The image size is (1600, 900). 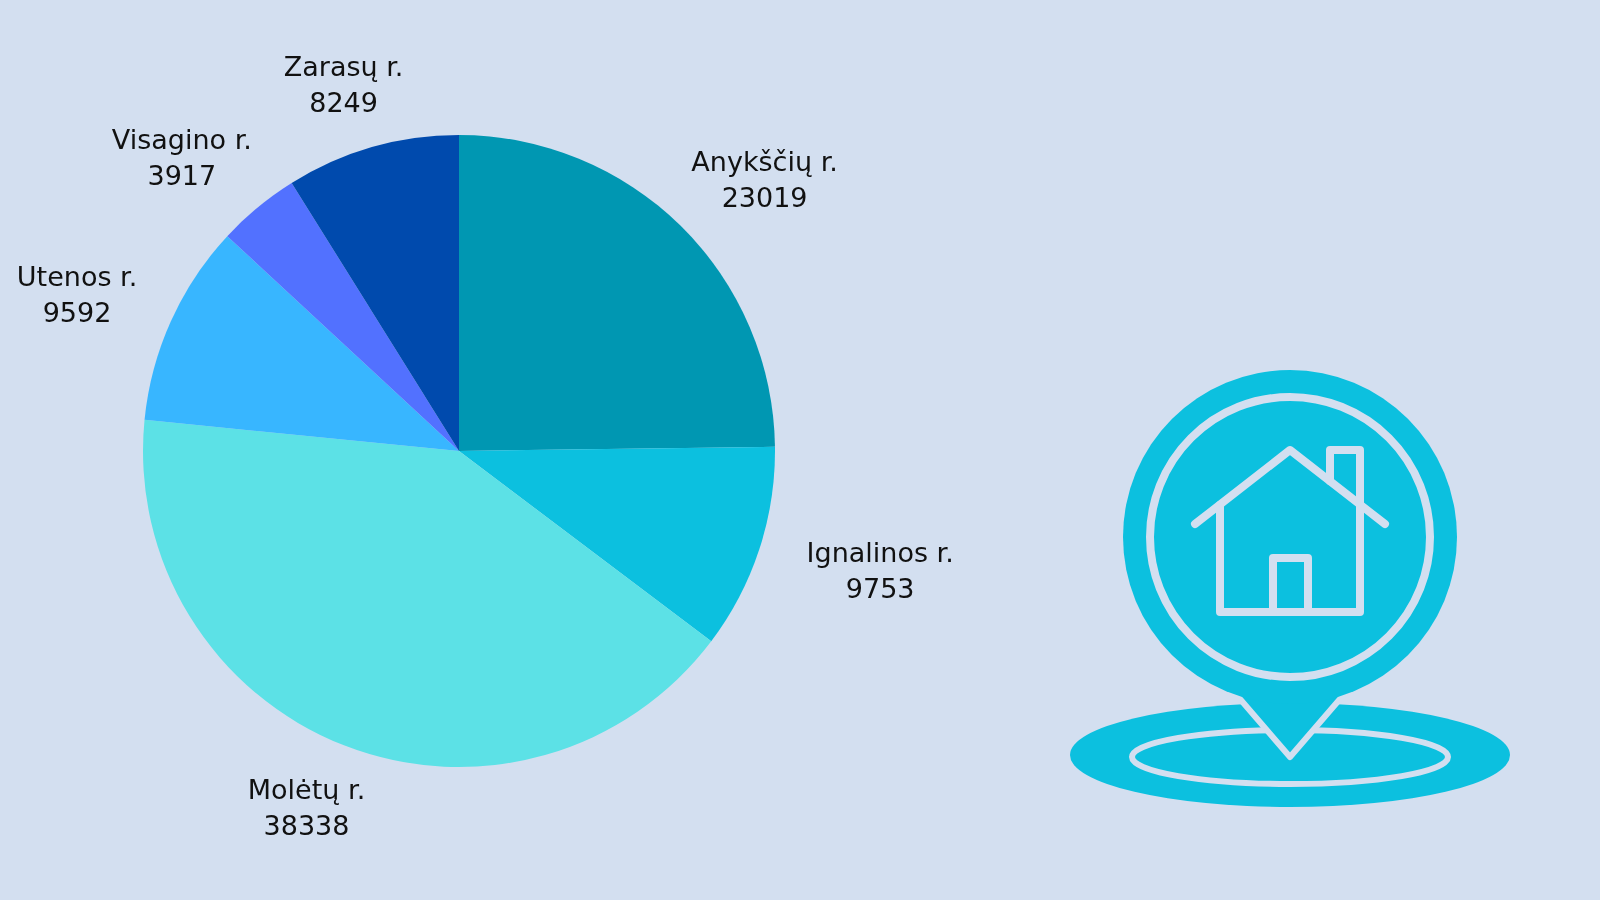 What do you see at coordinates (182, 175) in the screenshot?
I see `data-label: 3917` at bounding box center [182, 175].